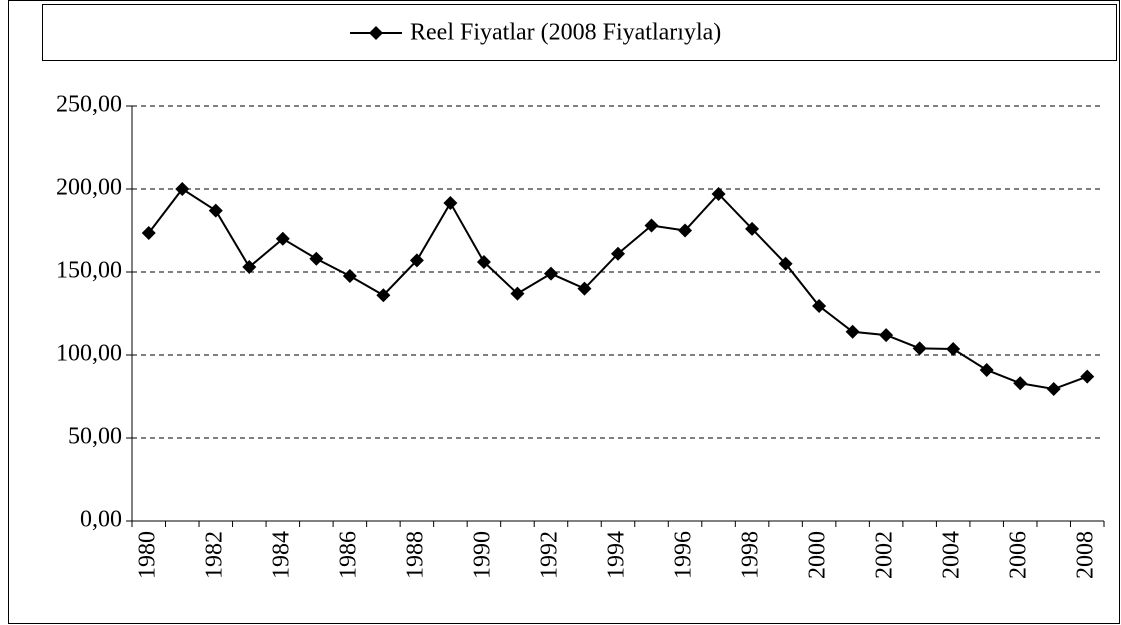 This screenshot has width=1121, height=625. What do you see at coordinates (101, 520) in the screenshot?
I see `y-tick-label: 0,00` at bounding box center [101, 520].